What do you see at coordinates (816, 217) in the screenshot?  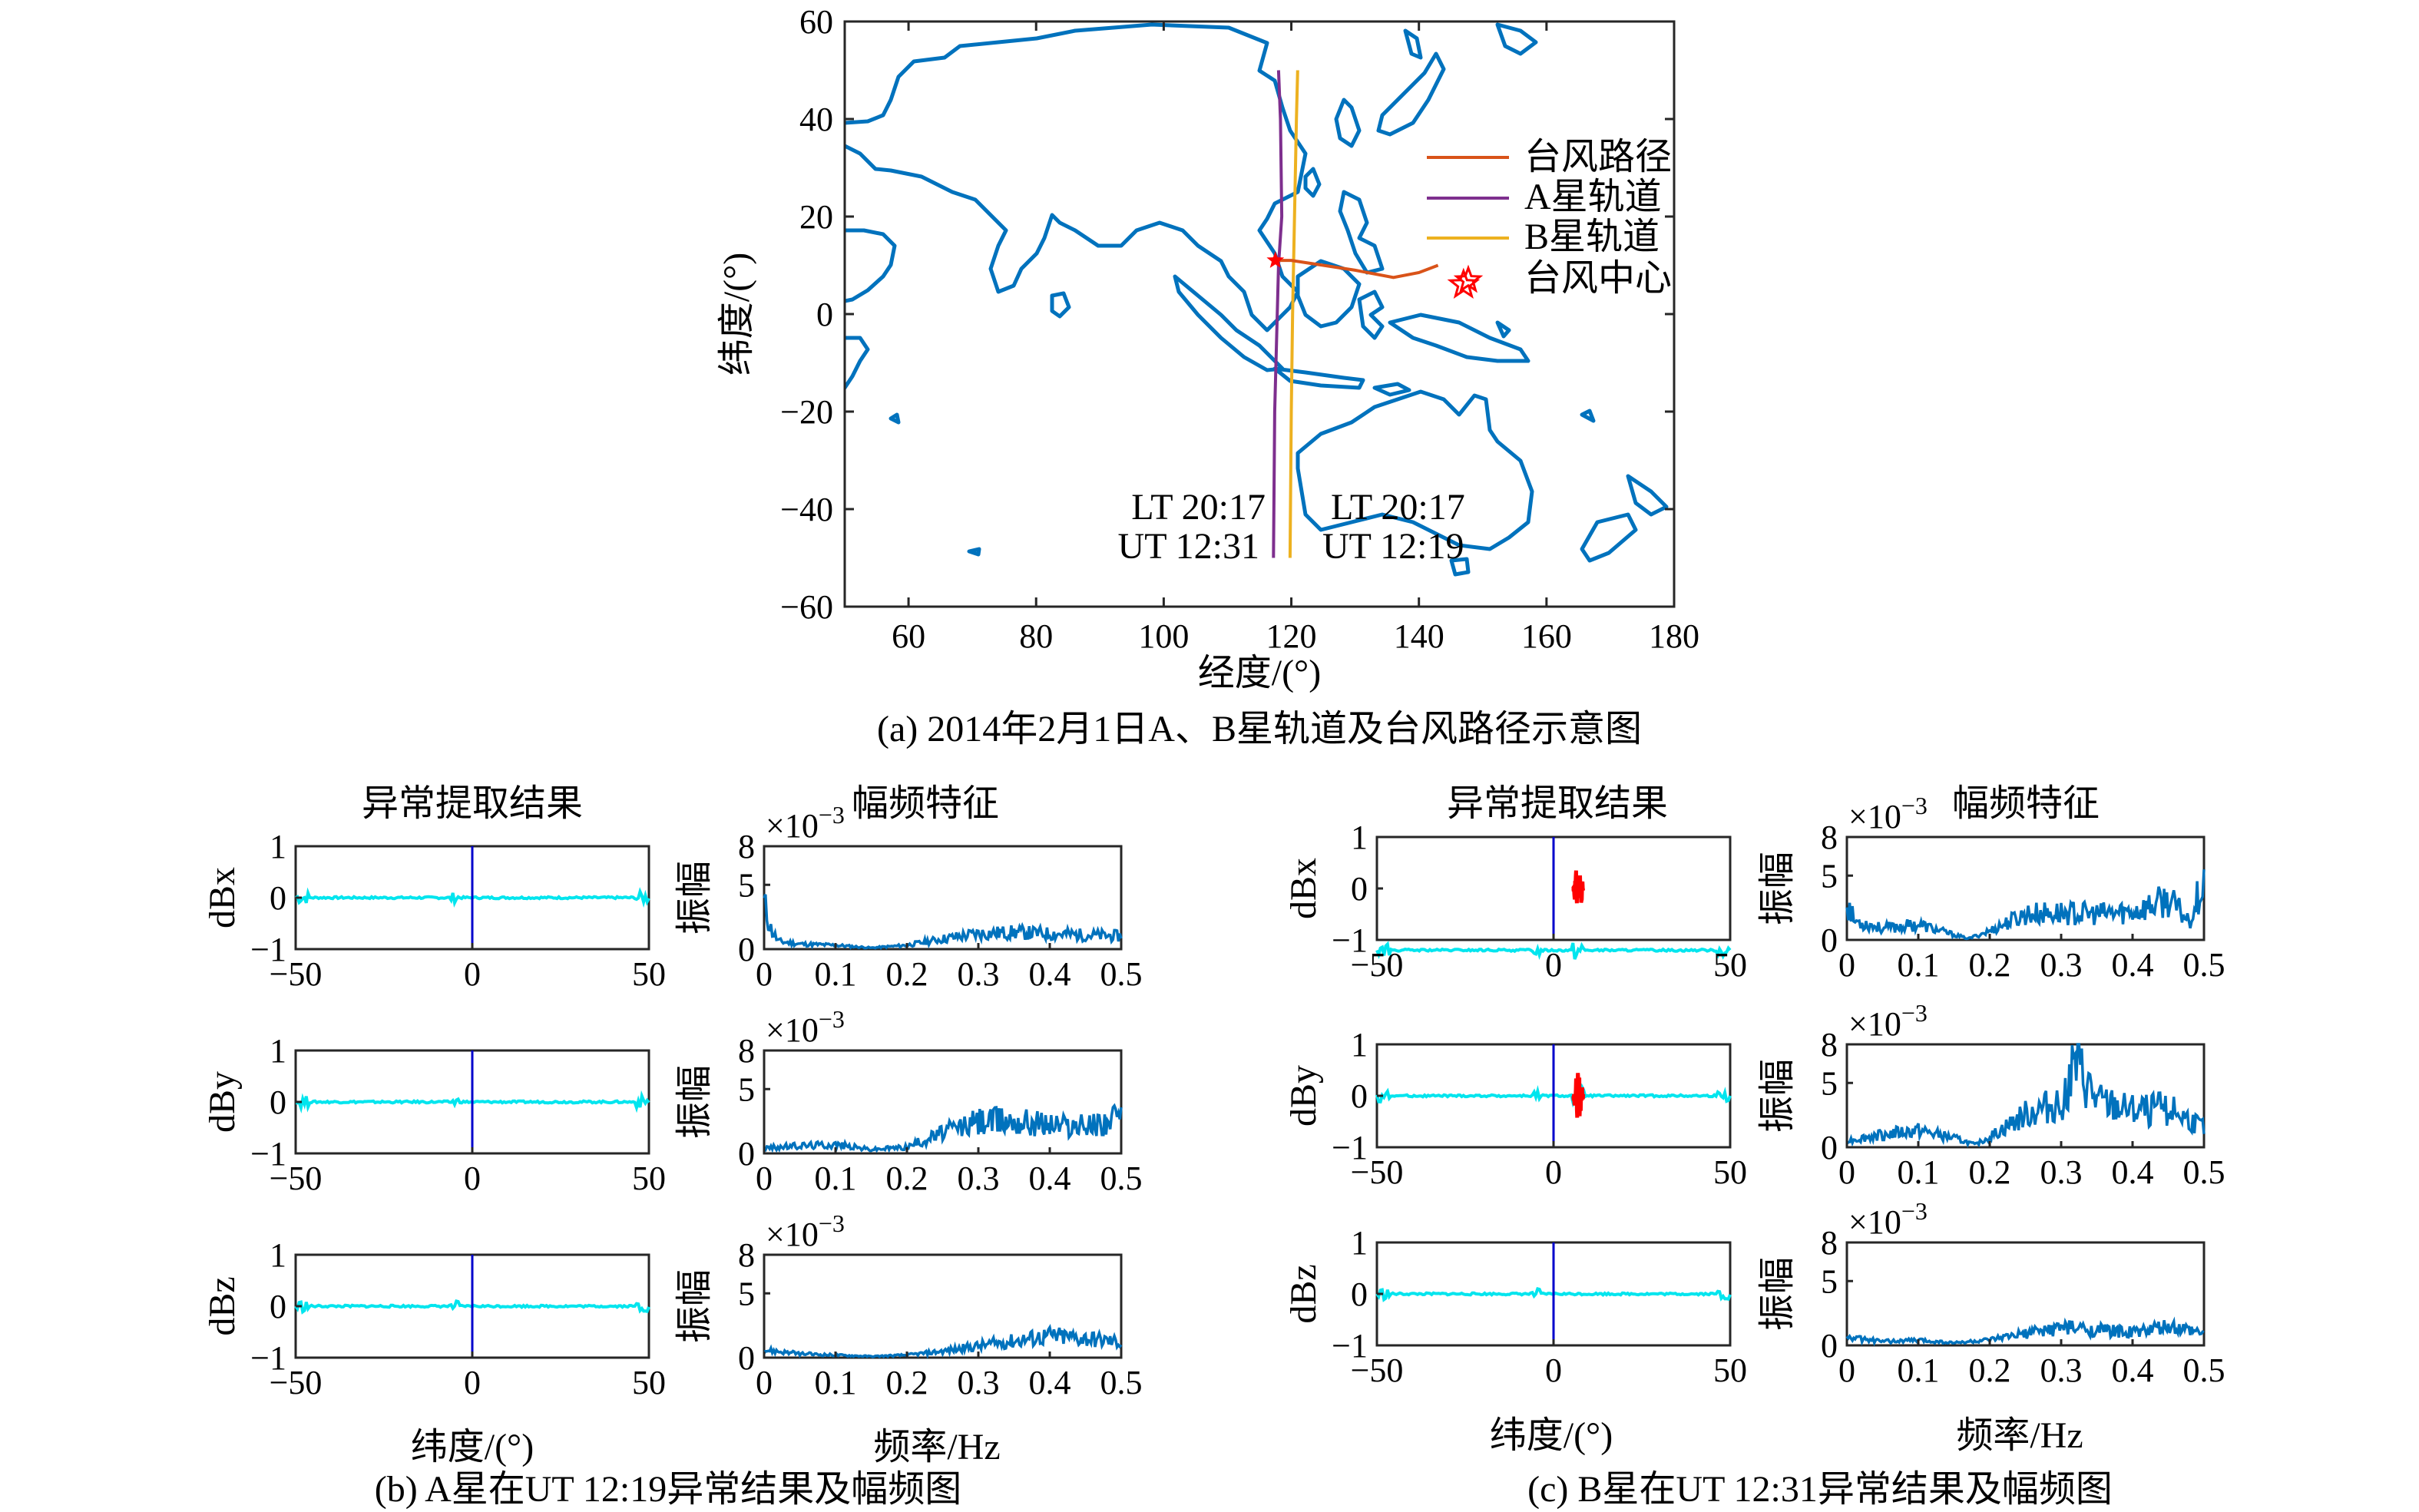 I see `map-ytick-label: 20` at bounding box center [816, 217].